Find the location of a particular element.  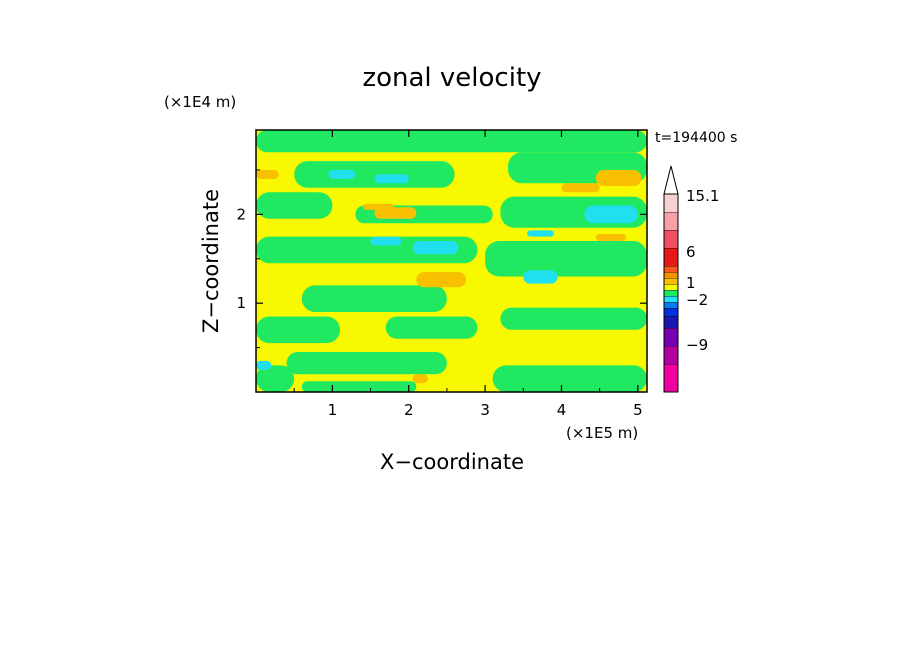

x-axis-unit: (×1E5 m) is located at coordinates (602, 433).